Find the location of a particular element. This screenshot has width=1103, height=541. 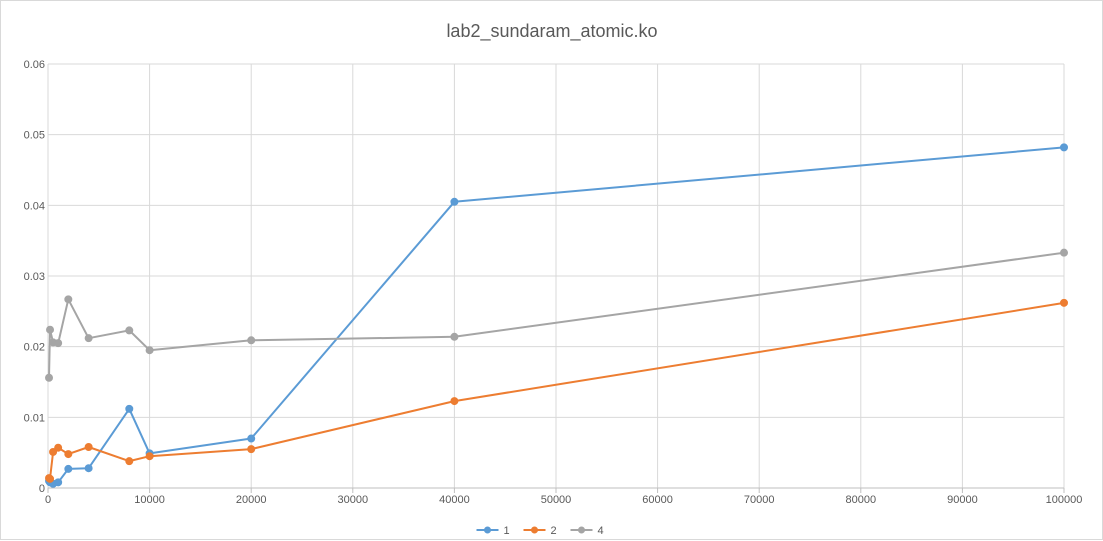

x-tick-label: 10000 is located at coordinates (149, 500).